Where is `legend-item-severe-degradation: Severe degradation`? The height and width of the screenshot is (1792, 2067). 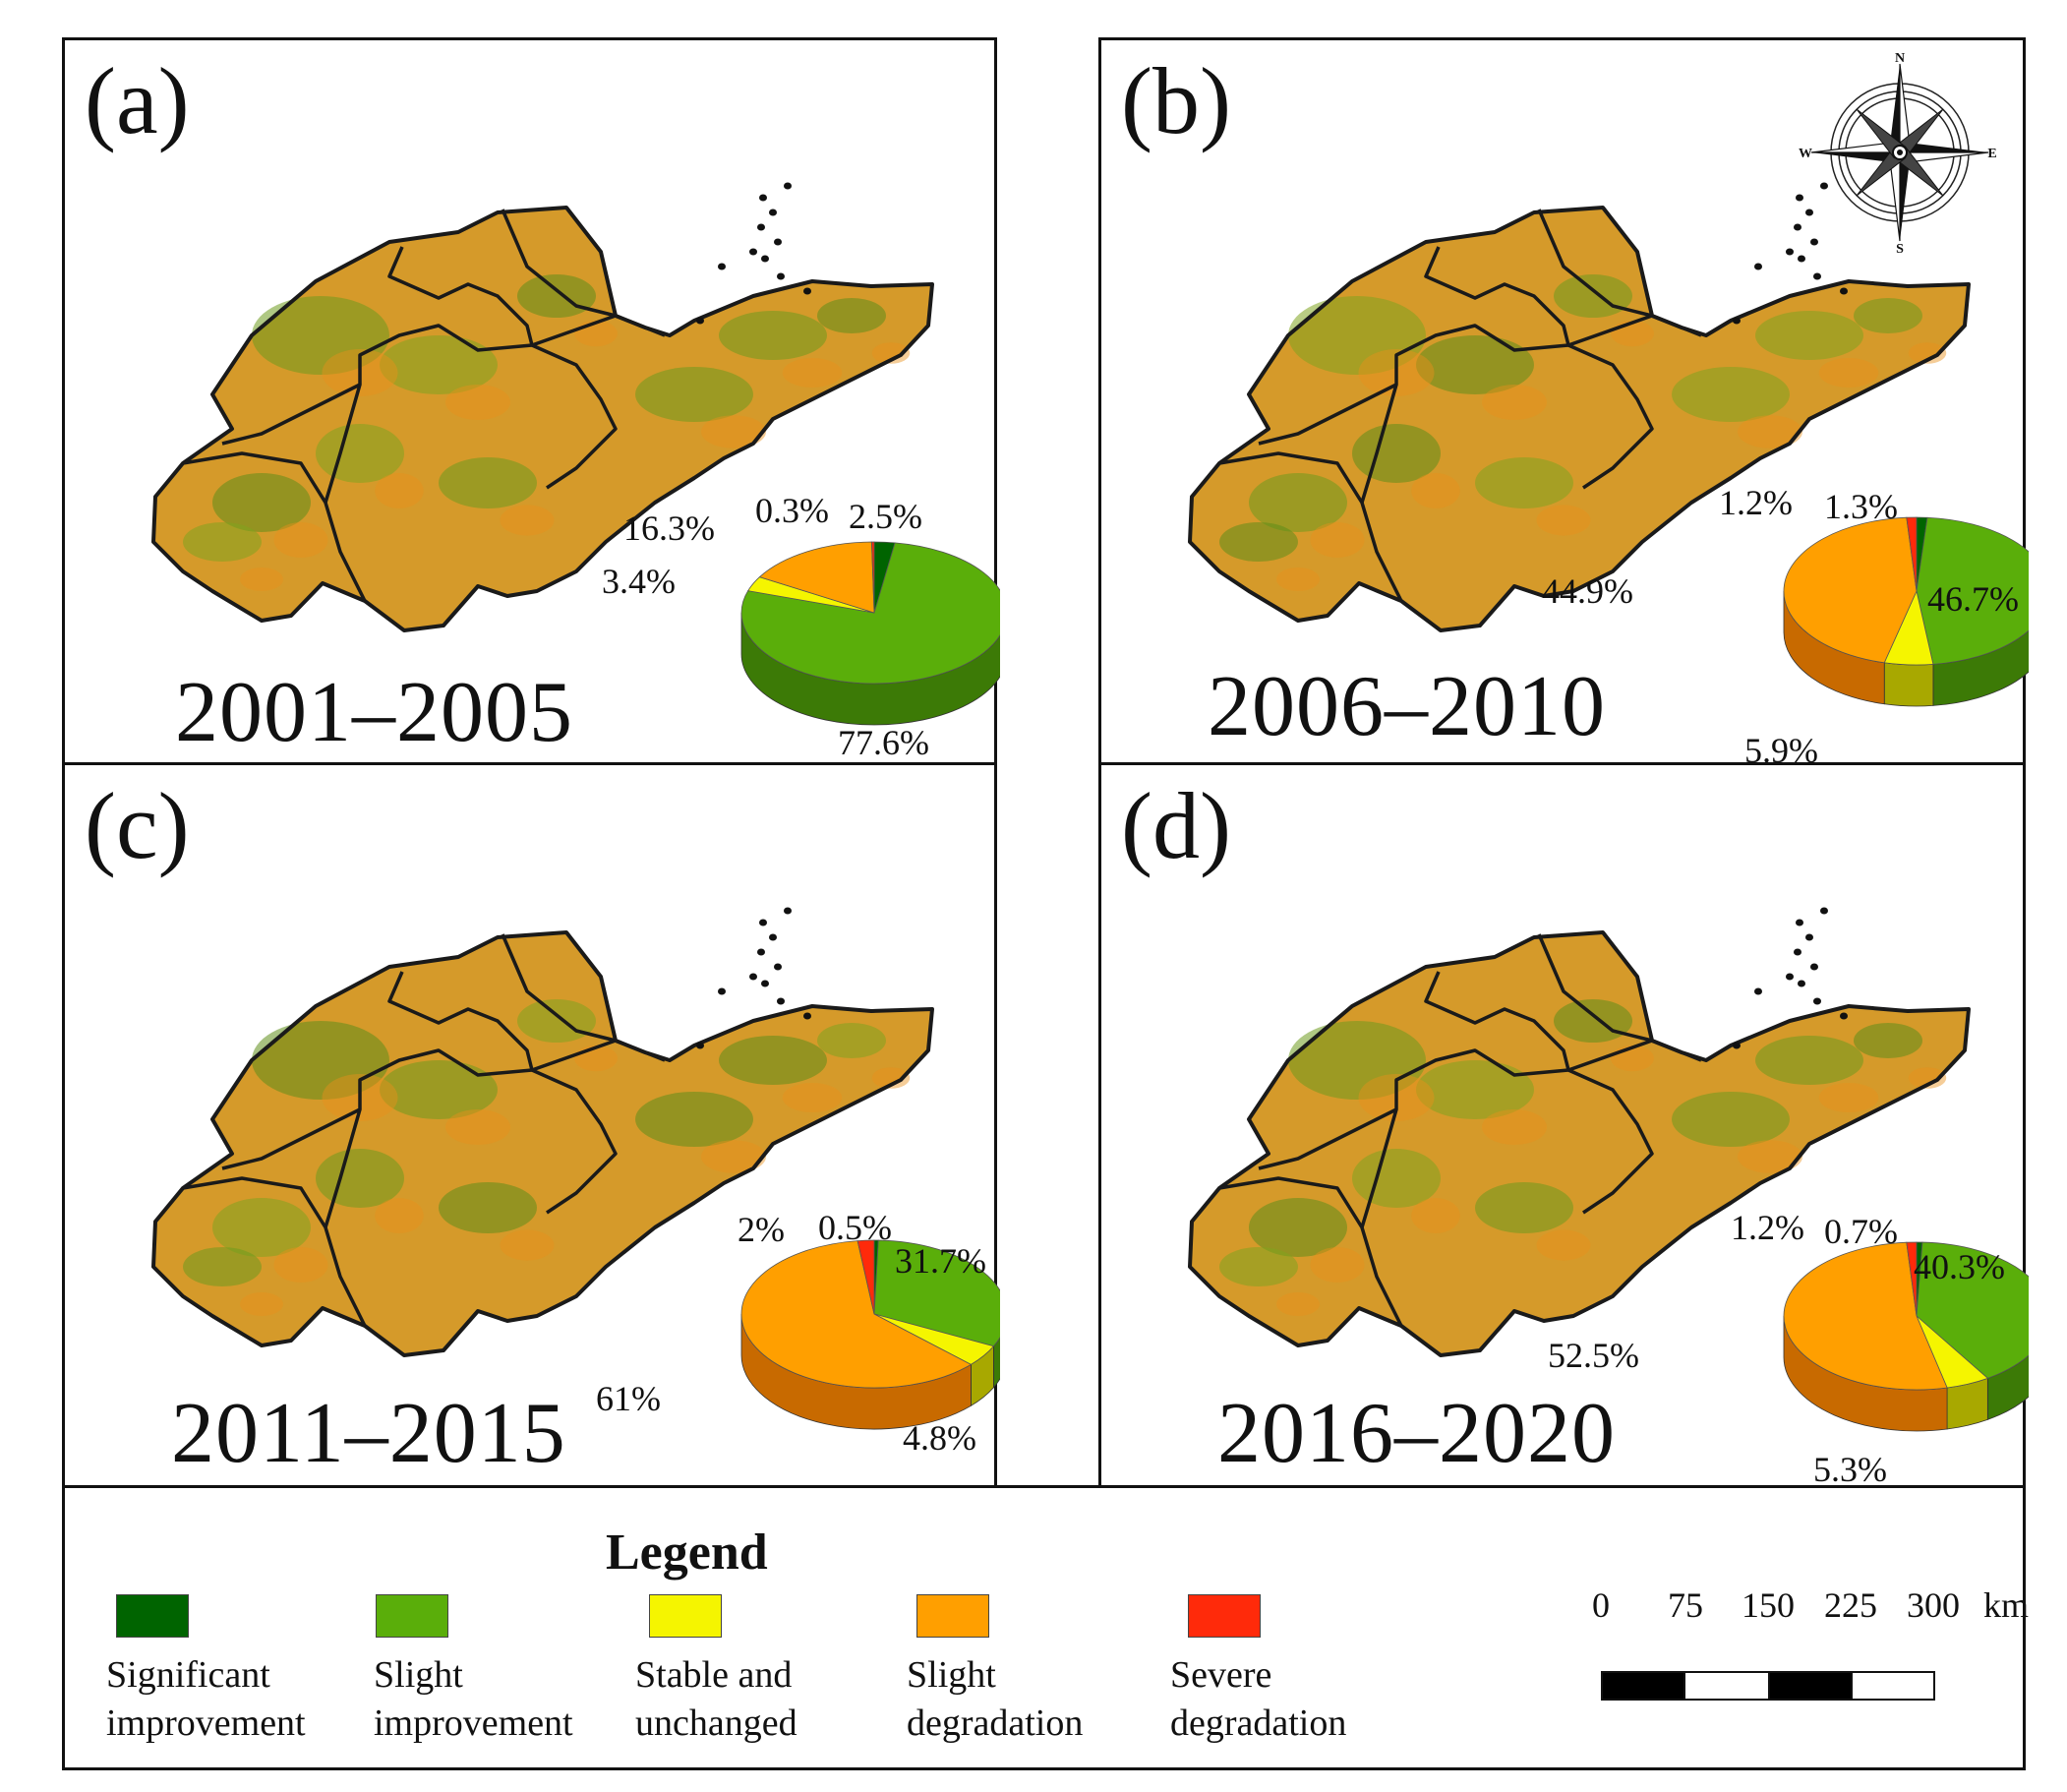
legend-item-severe-degradation: Severe degradation is located at coordinates (1258, 1671).